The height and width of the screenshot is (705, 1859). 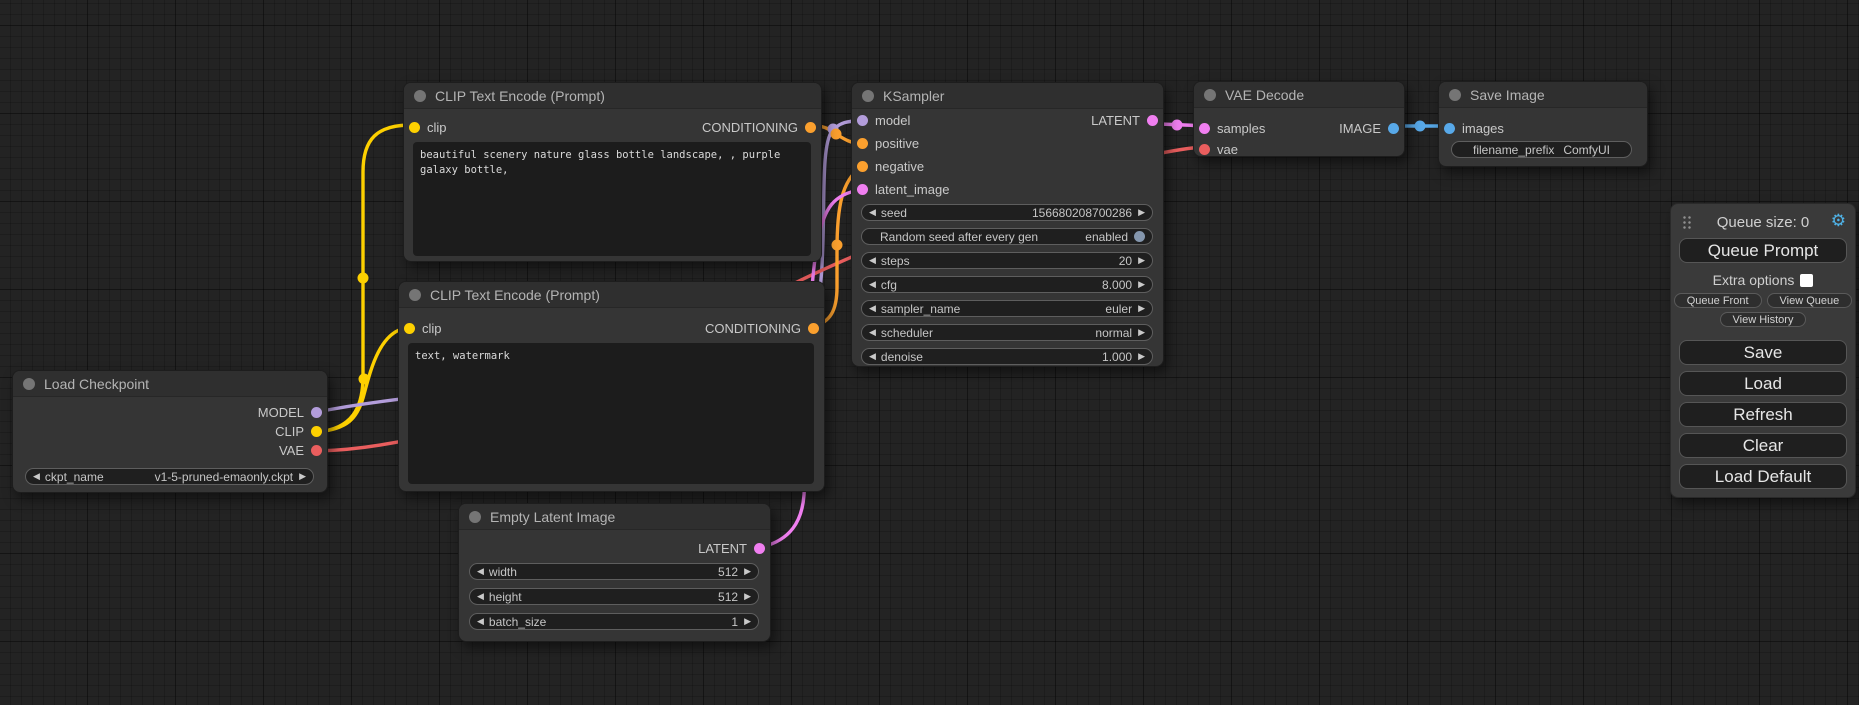 I want to click on queue-front-button: Queue Front, so click(x=1717, y=300).